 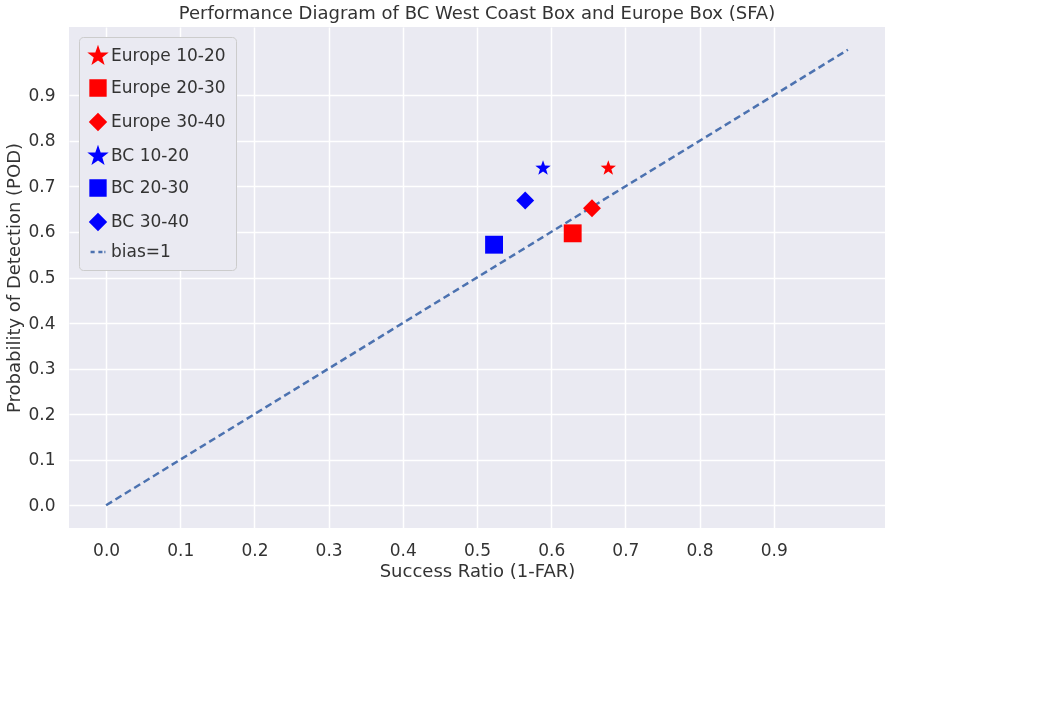 I want to click on y-tick-label: 0.2, so click(x=42, y=413).